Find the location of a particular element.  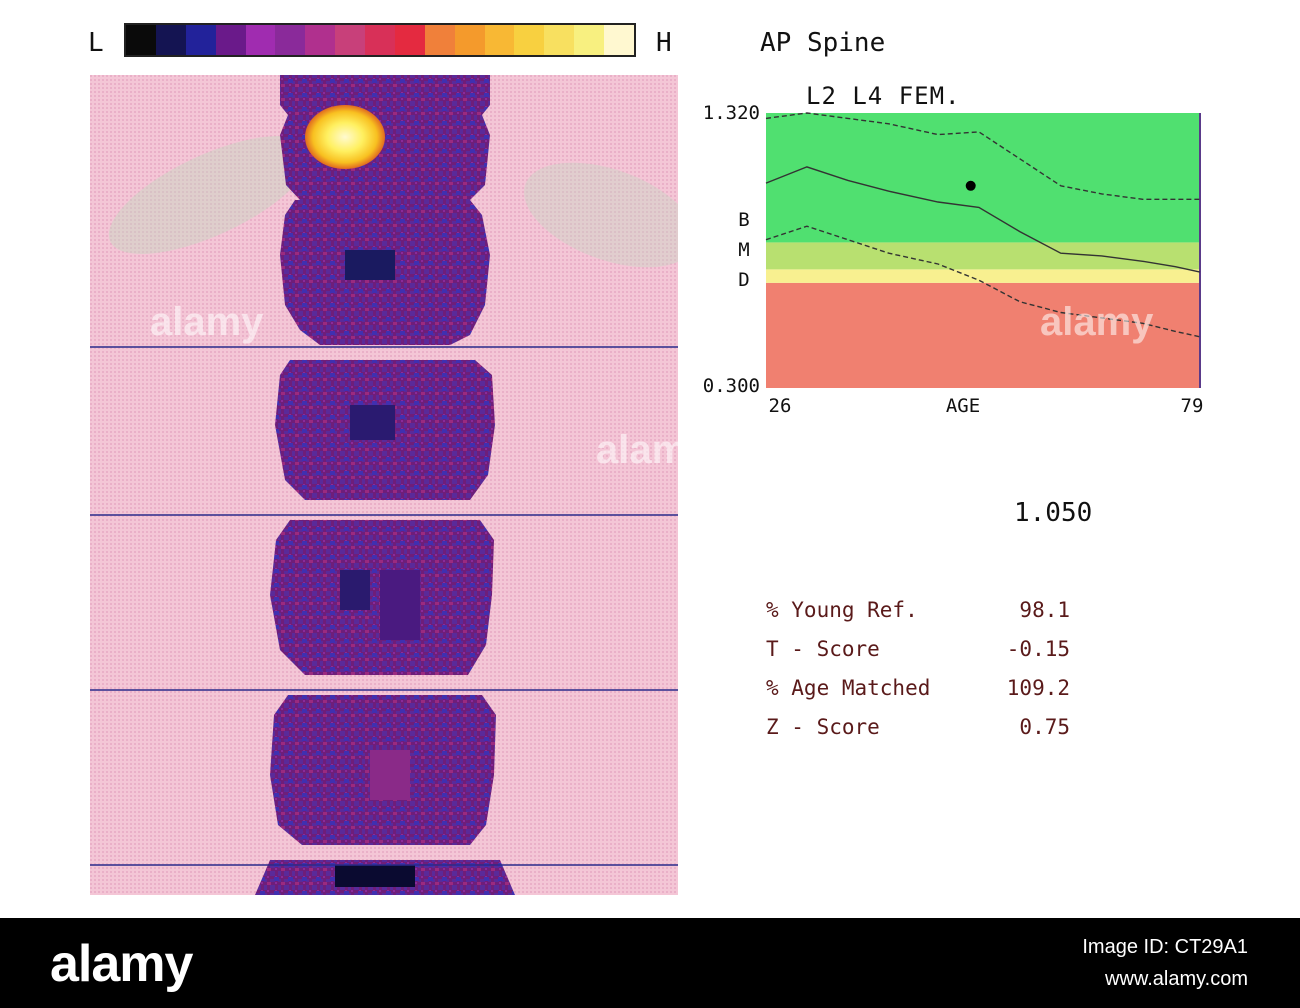

stat-row: % Age Matched 109.2 is located at coordinates (926, 695).